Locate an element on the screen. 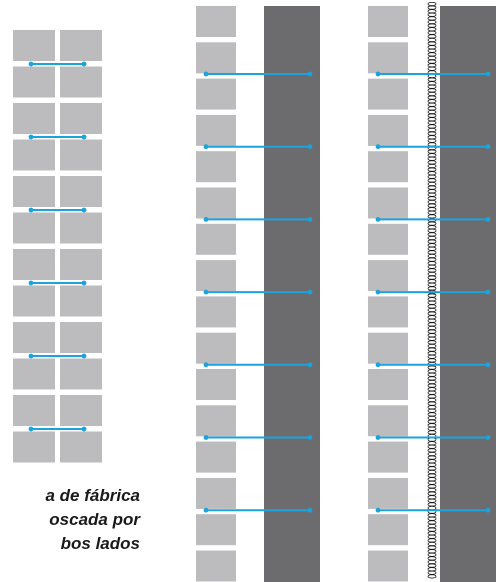 Image resolution: width=496 pixels, height=582 pixels. caption-line-1: a de fábrica is located at coordinates (93, 495).